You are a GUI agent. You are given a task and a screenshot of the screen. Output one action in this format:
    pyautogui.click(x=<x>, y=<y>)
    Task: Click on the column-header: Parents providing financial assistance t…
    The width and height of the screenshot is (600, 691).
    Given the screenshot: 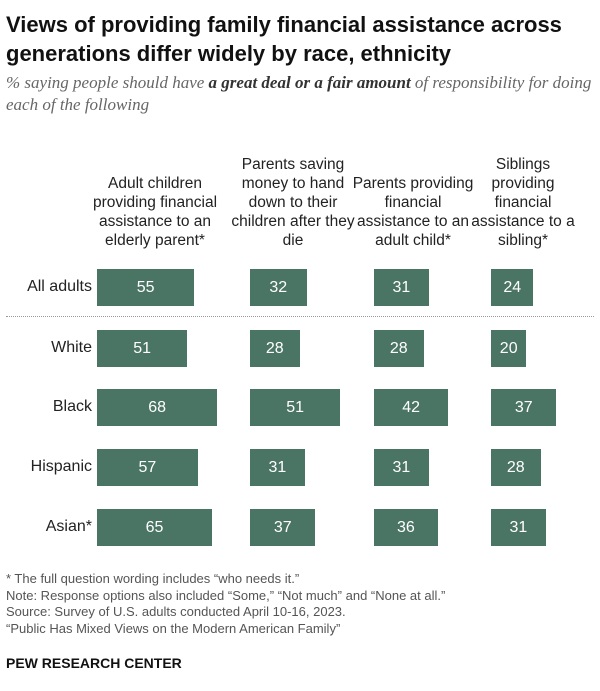 What is the action you would take?
    pyautogui.click(x=413, y=212)
    